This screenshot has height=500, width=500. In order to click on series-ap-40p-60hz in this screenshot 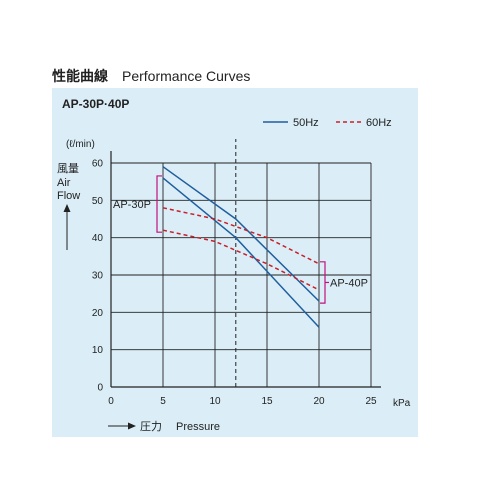, I will do `click(241, 236)`.